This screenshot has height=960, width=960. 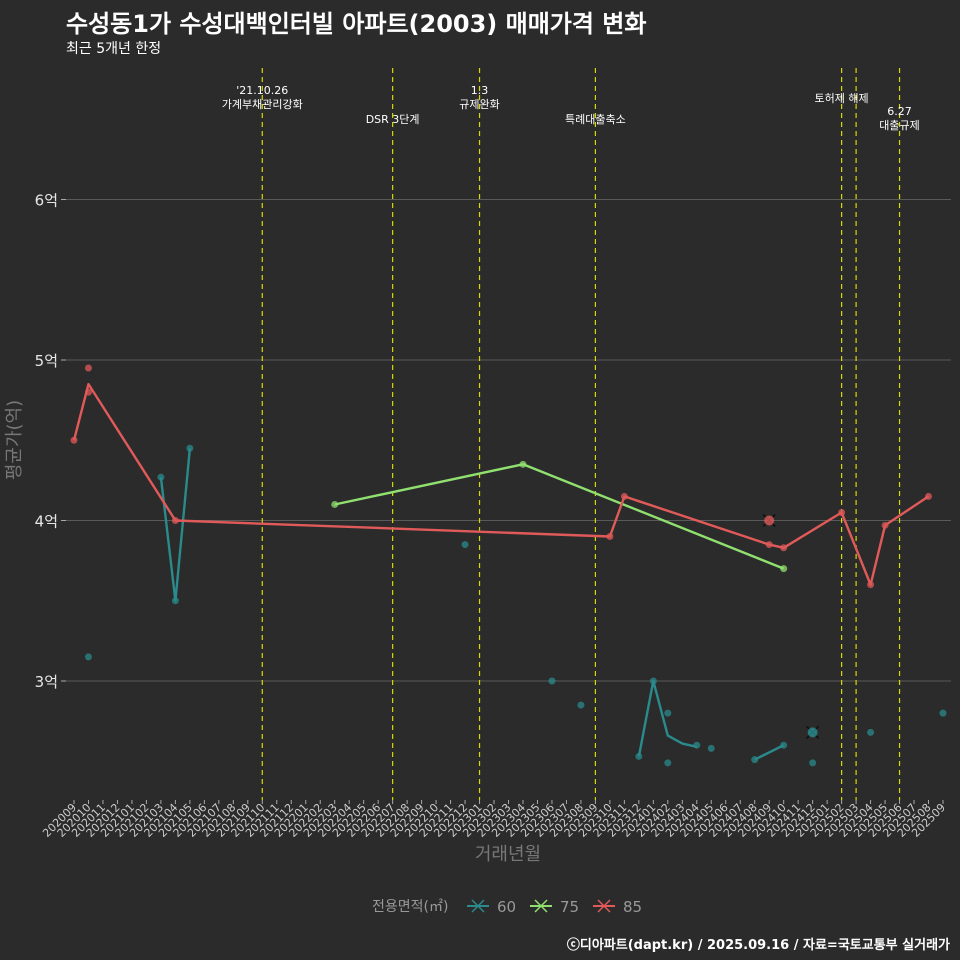 What do you see at coordinates (393, 119) in the screenshot?
I see `policy-annotation: DSR 3단계` at bounding box center [393, 119].